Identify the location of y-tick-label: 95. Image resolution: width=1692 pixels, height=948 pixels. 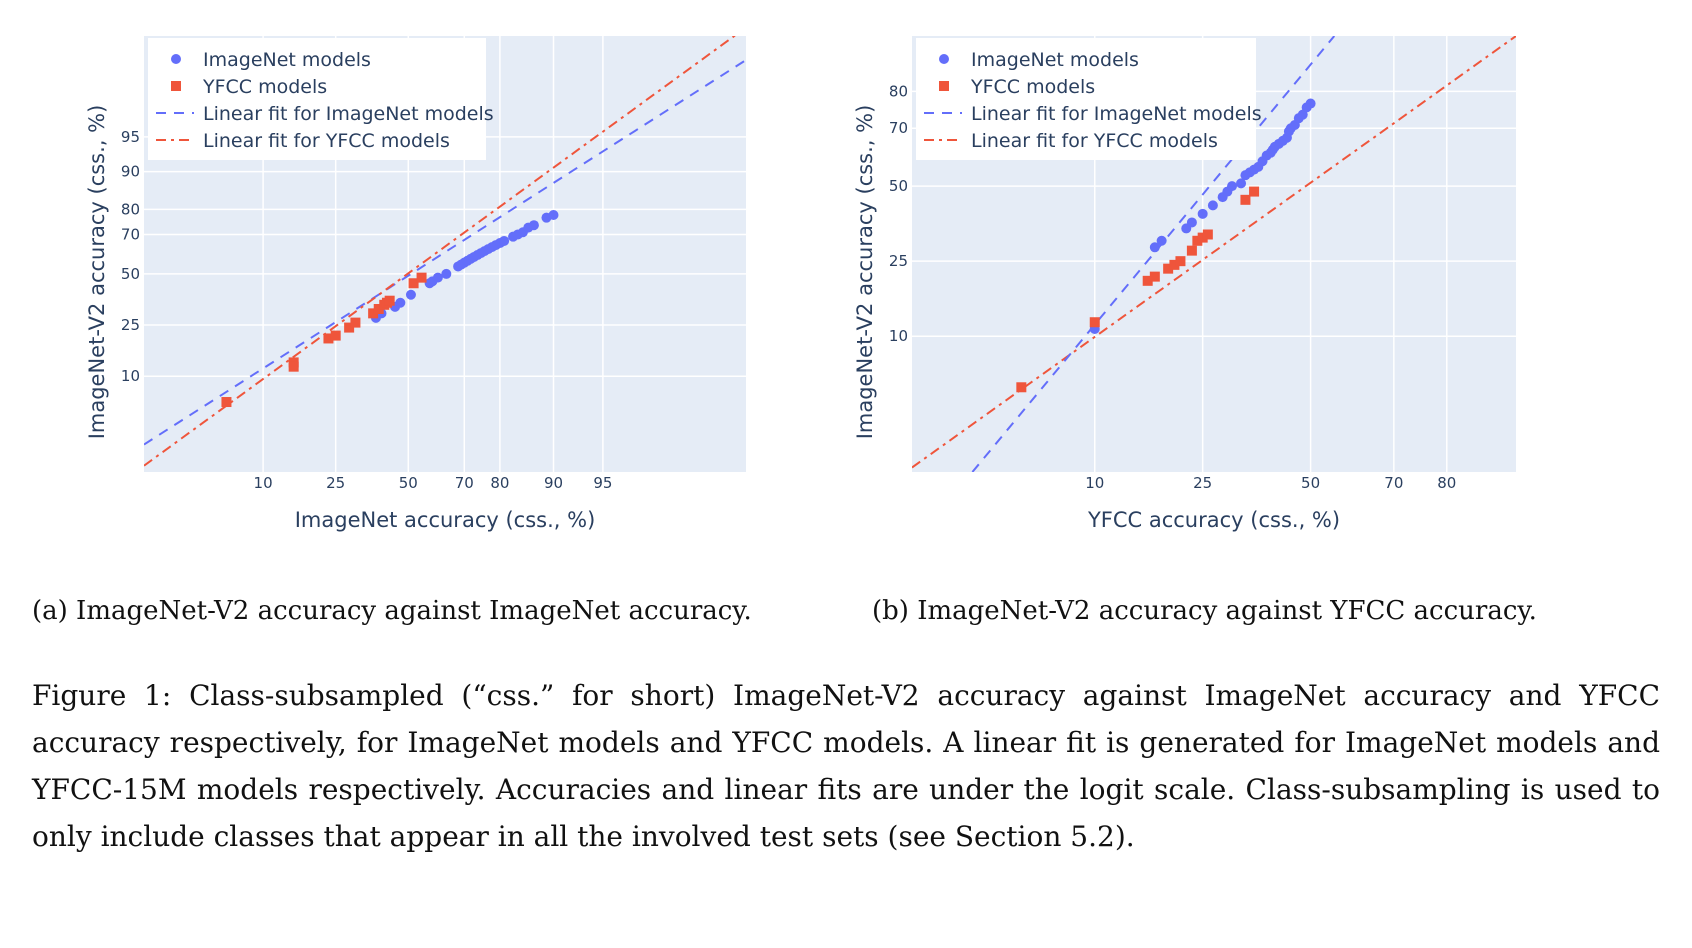
(130, 137).